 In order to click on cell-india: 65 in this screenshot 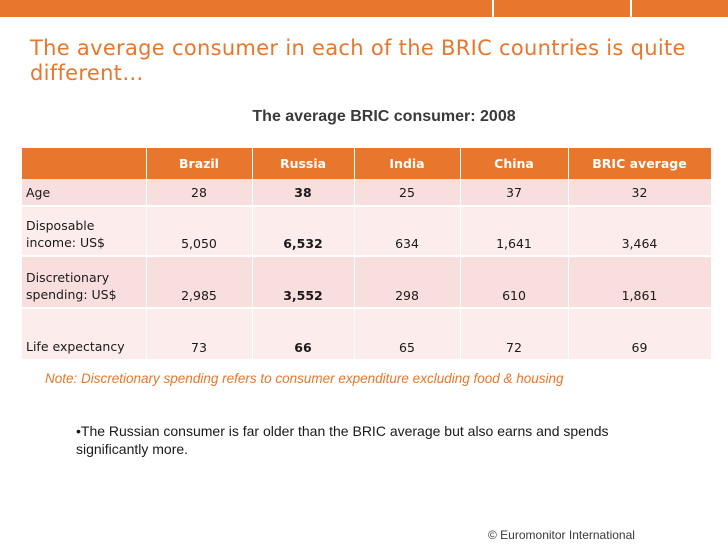, I will do `click(407, 334)`.